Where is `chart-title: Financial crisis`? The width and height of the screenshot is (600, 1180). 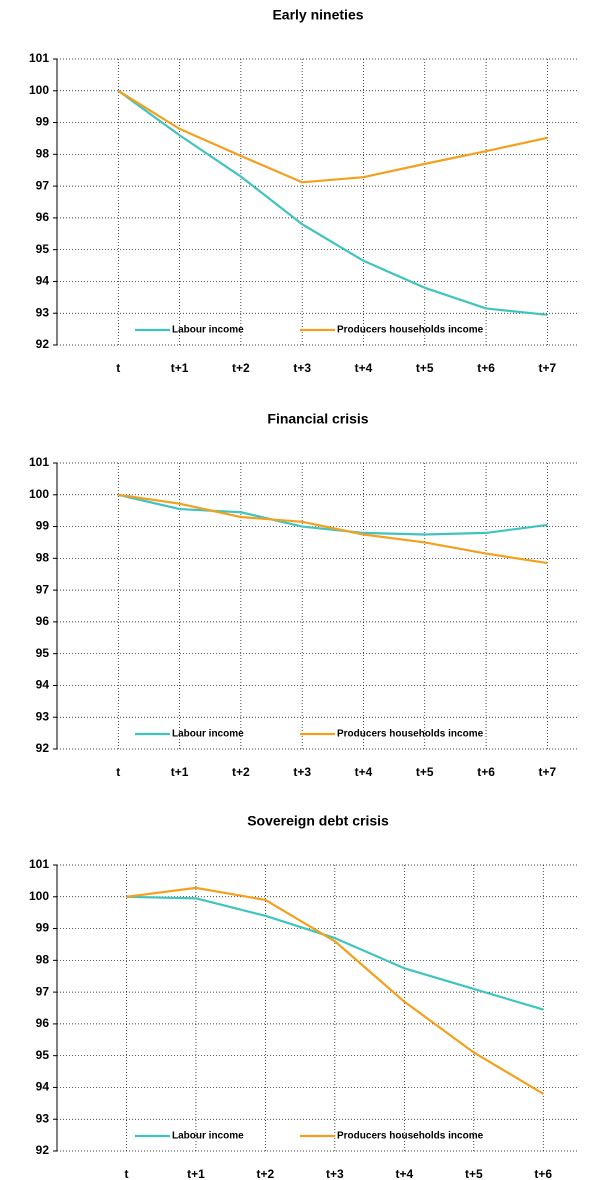
chart-title: Financial crisis is located at coordinates (317, 419).